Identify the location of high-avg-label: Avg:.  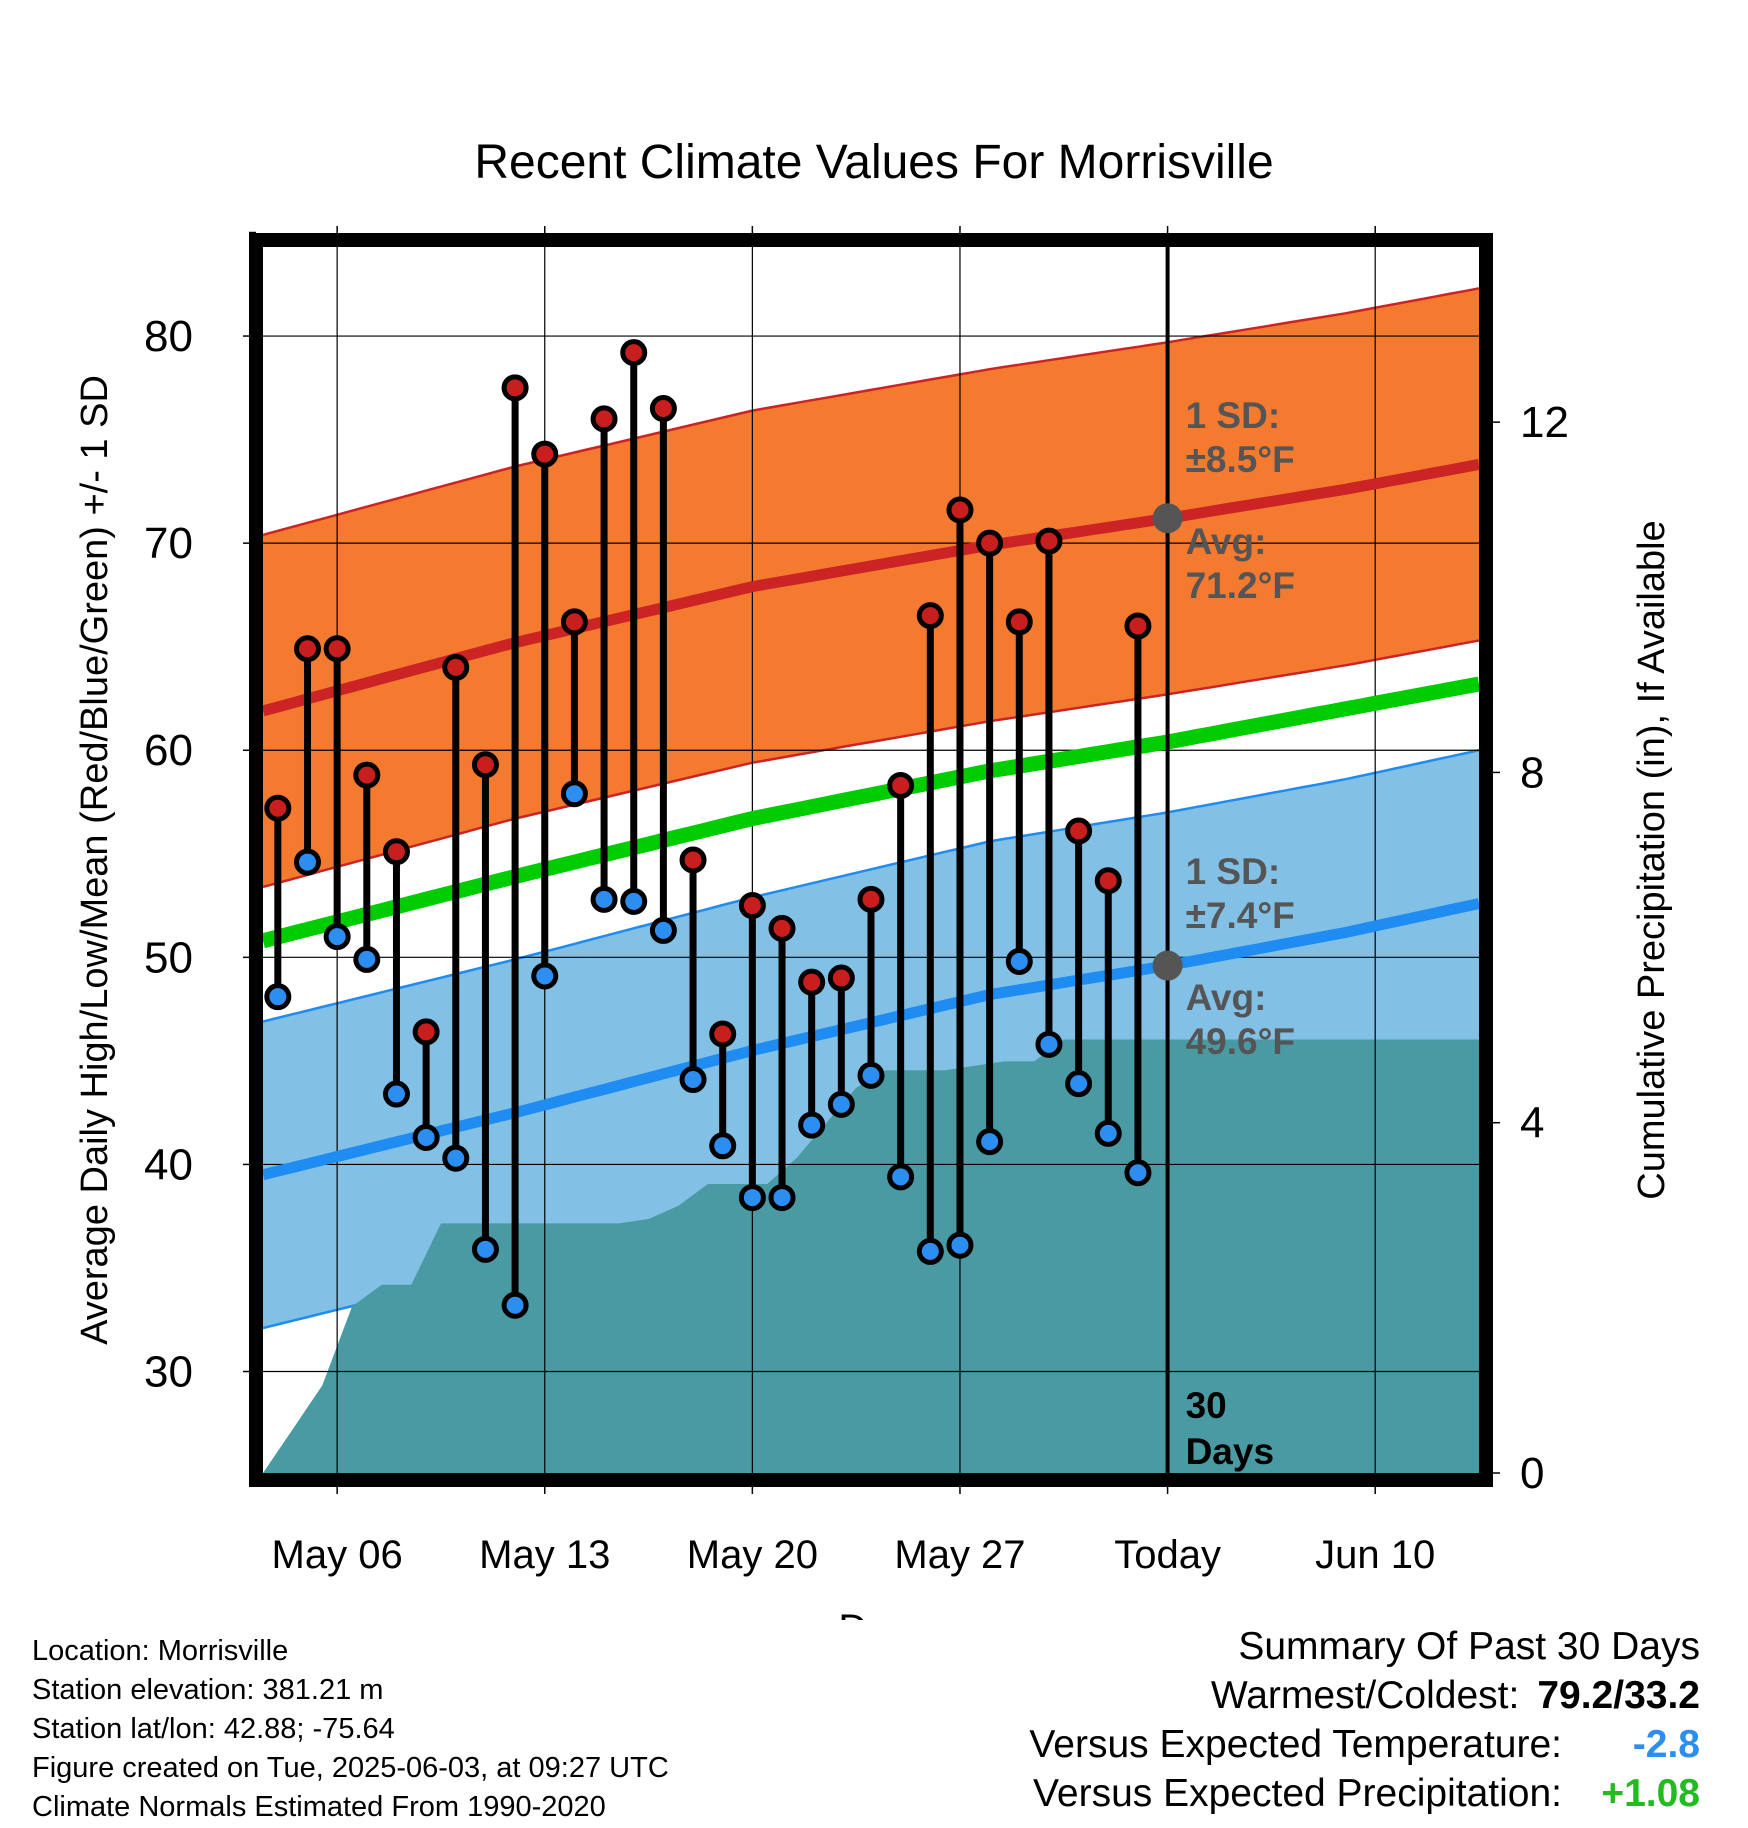
(1226, 541).